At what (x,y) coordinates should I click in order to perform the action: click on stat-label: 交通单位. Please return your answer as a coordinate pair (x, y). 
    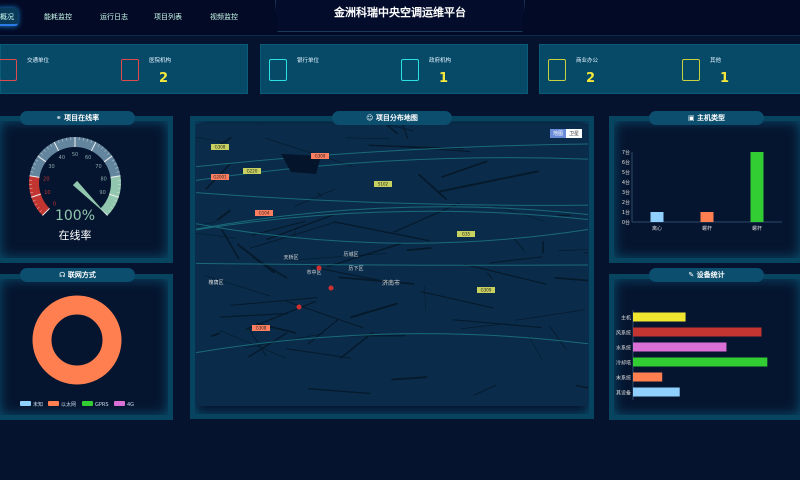
    Looking at the image, I should click on (38, 61).